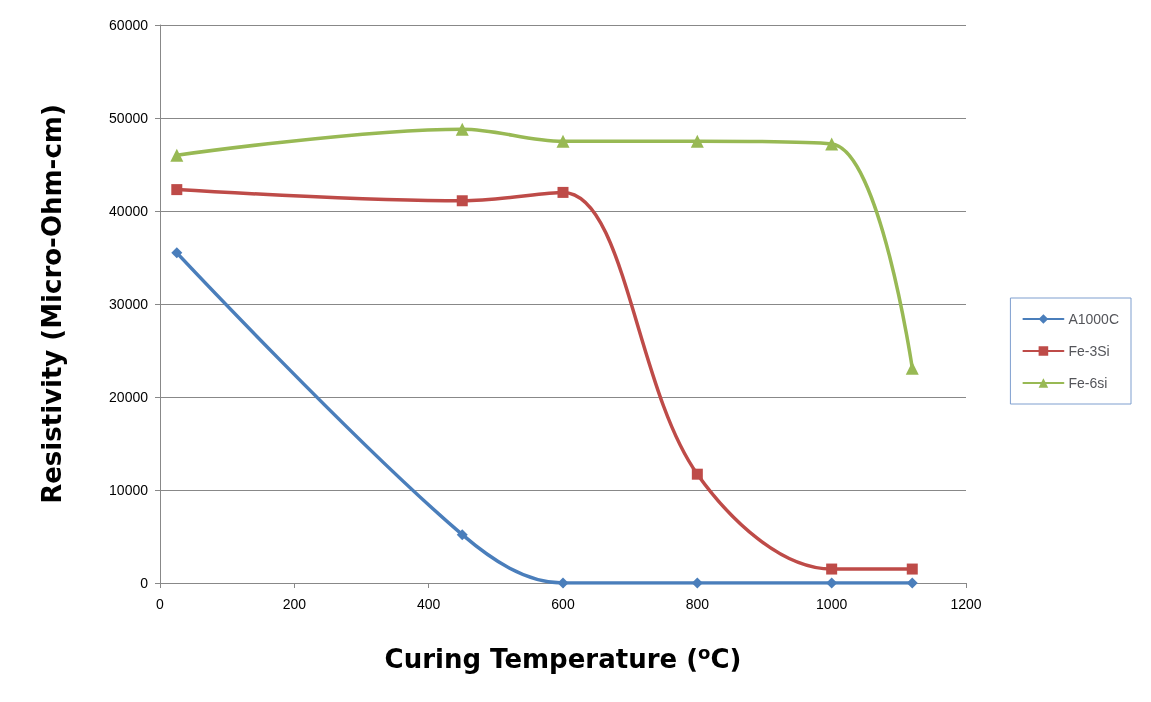 Image resolution: width=1151 pixels, height=702 pixels. I want to click on y-tick-label: 20000, so click(129, 397).